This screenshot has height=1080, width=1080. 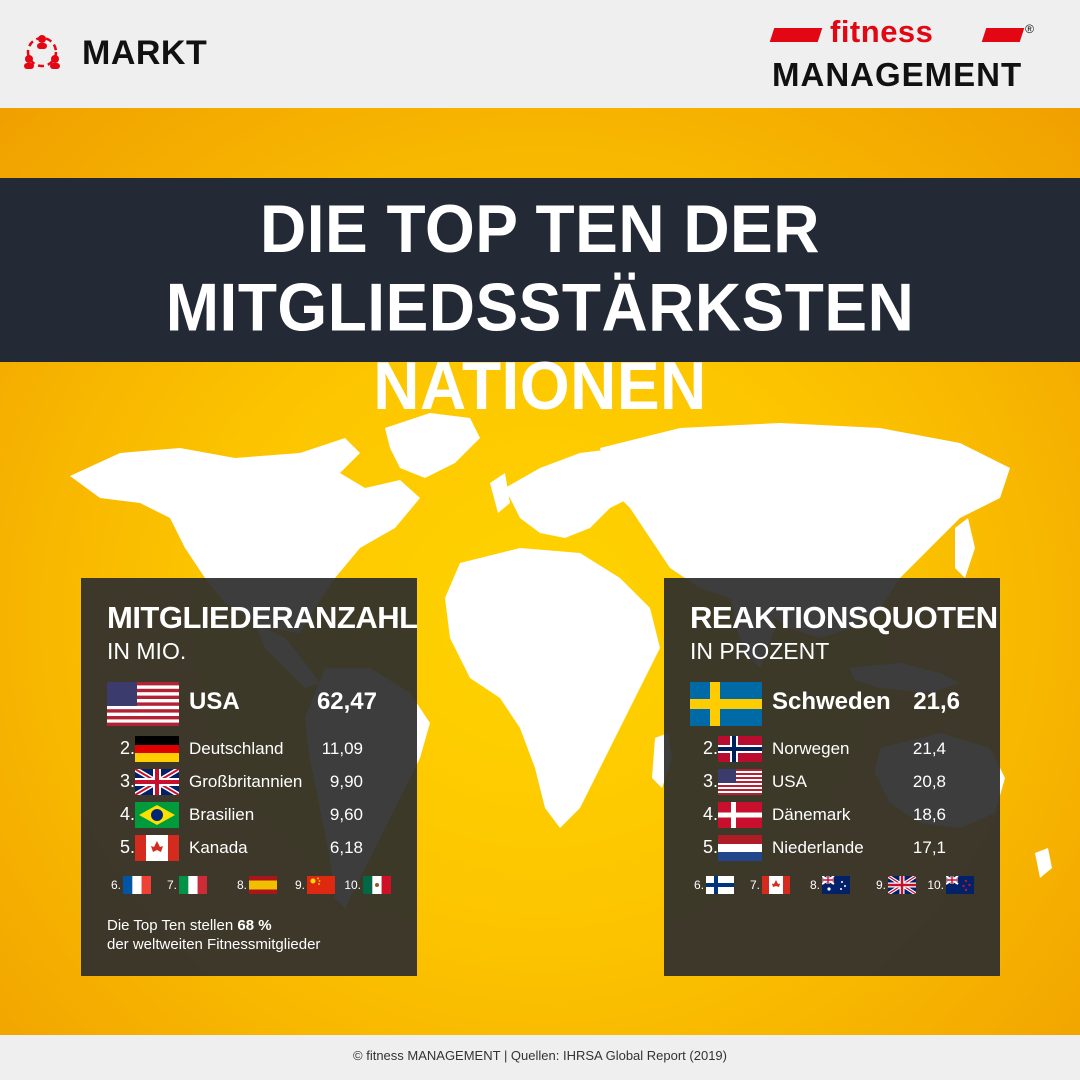 What do you see at coordinates (960, 885) in the screenshot?
I see `new-zealand-flag-icon` at bounding box center [960, 885].